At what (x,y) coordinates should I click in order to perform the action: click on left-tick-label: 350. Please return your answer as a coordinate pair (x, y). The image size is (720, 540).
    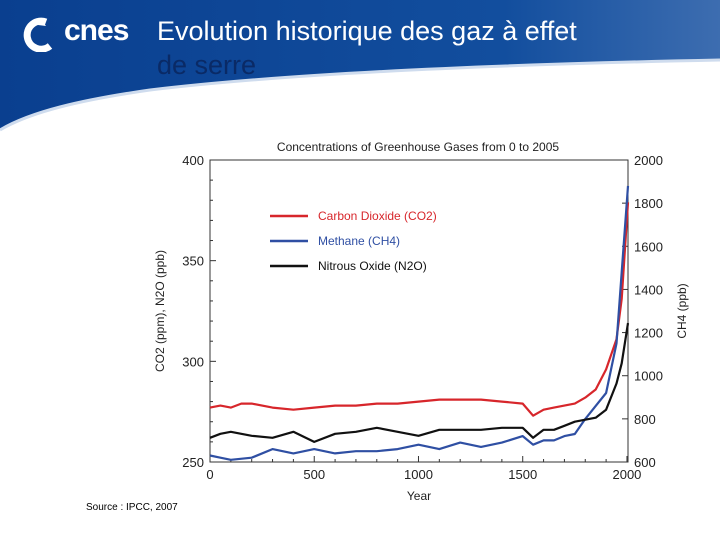
    Looking at the image, I should click on (193, 261).